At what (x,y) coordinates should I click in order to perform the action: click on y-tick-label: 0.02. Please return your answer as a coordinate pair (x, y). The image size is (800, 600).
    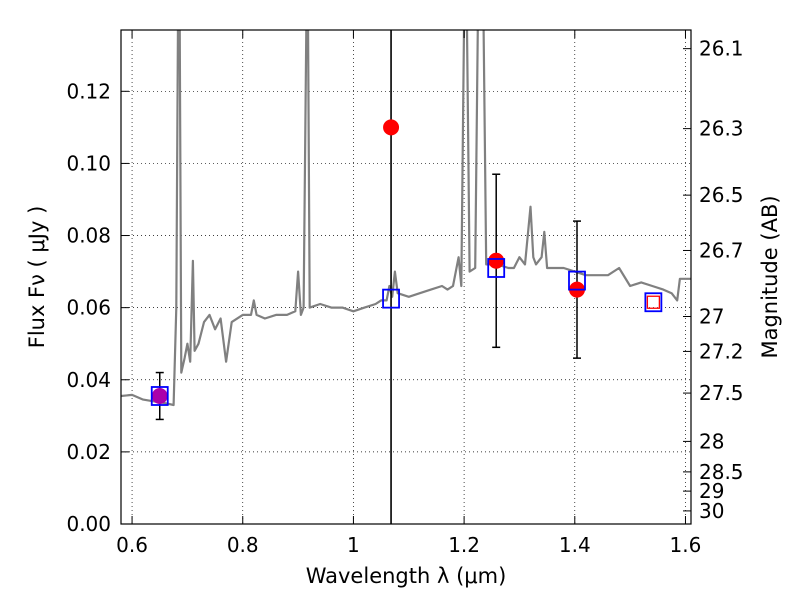
    Looking at the image, I should click on (88, 452).